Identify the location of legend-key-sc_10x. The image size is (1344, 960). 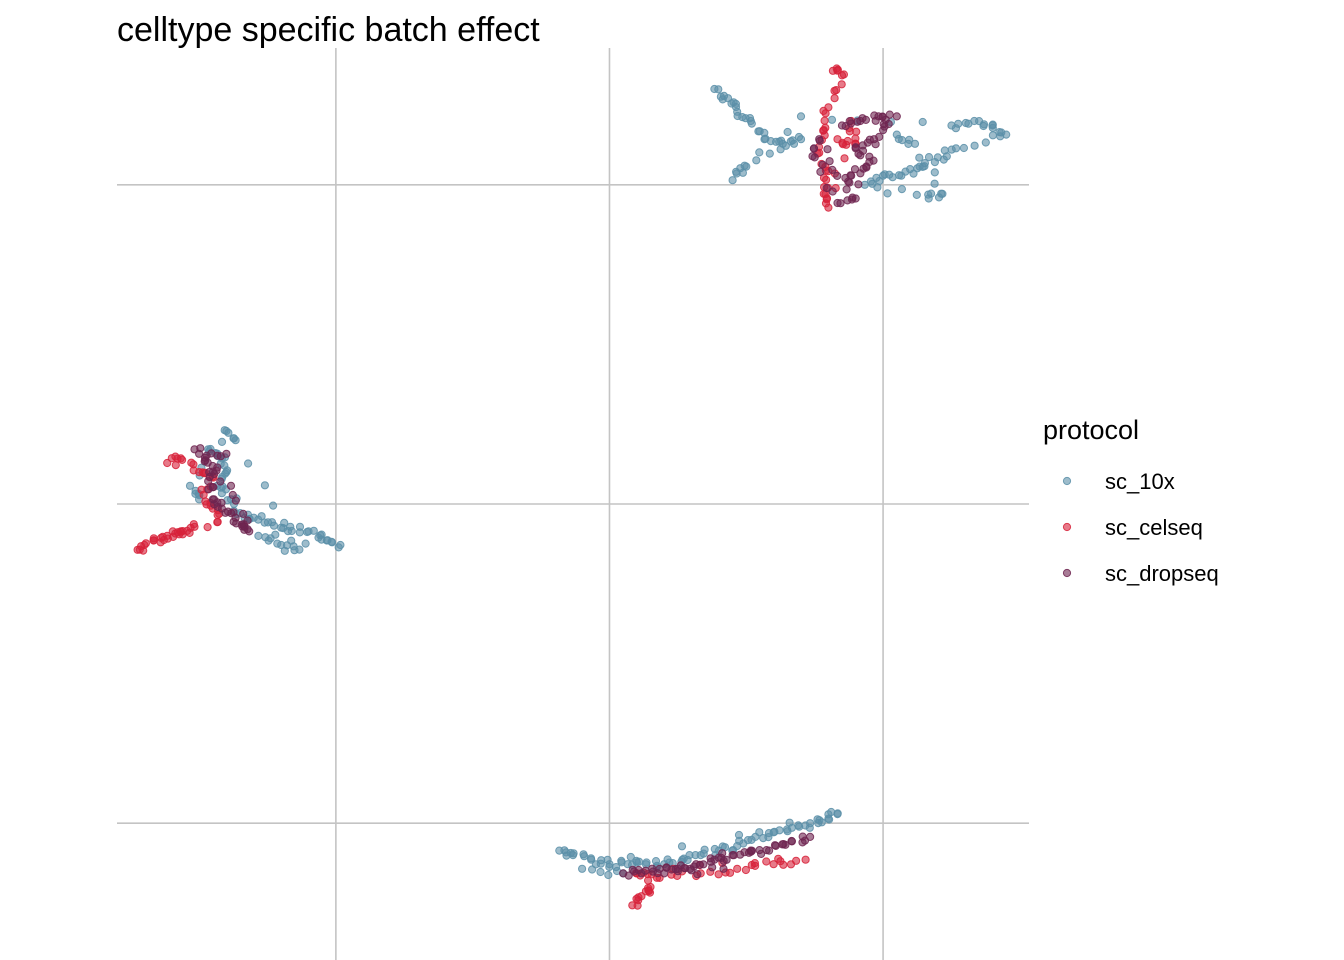
(1067, 481).